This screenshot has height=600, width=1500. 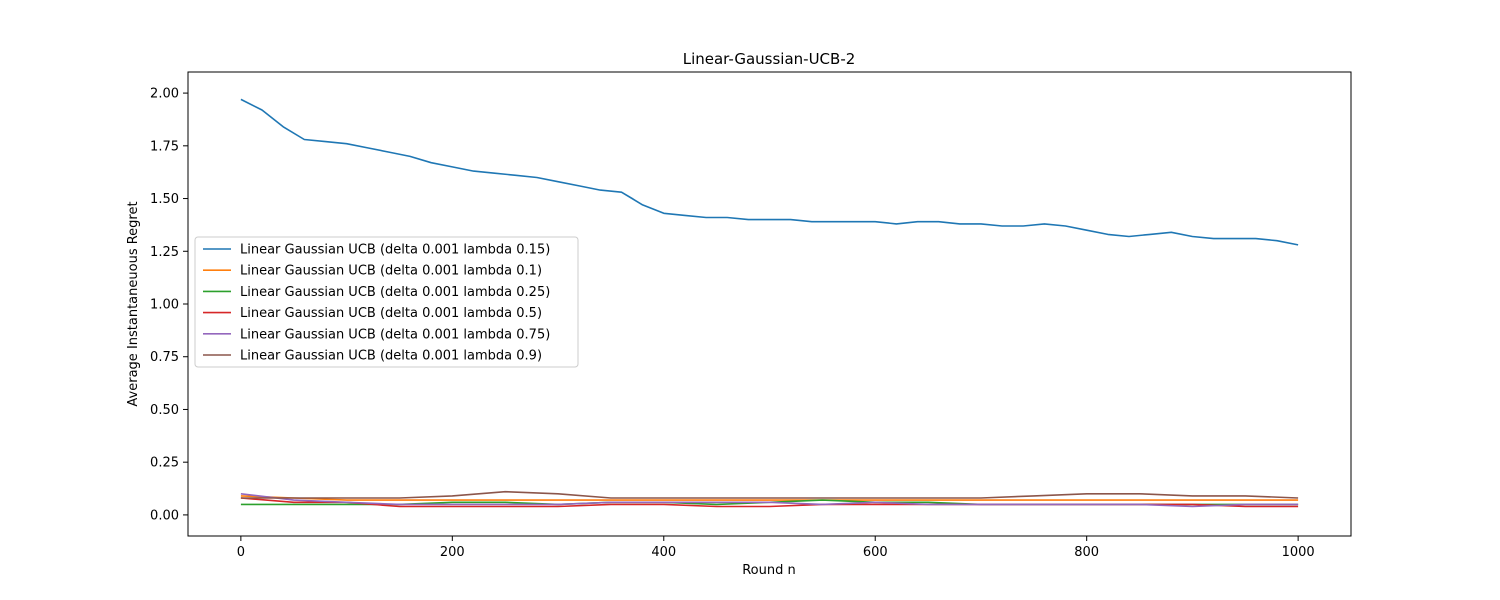 I want to click on x-tick-label: 600, so click(x=875, y=552).